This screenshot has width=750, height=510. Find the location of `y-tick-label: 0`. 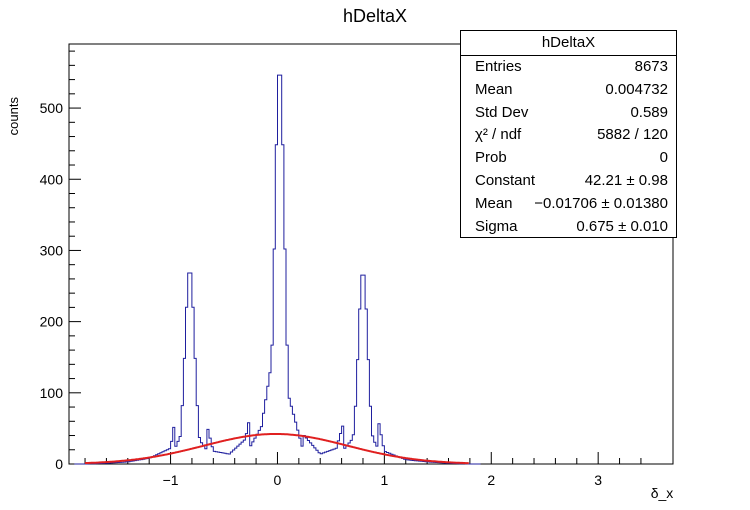

y-tick-label: 0 is located at coordinates (59, 464).